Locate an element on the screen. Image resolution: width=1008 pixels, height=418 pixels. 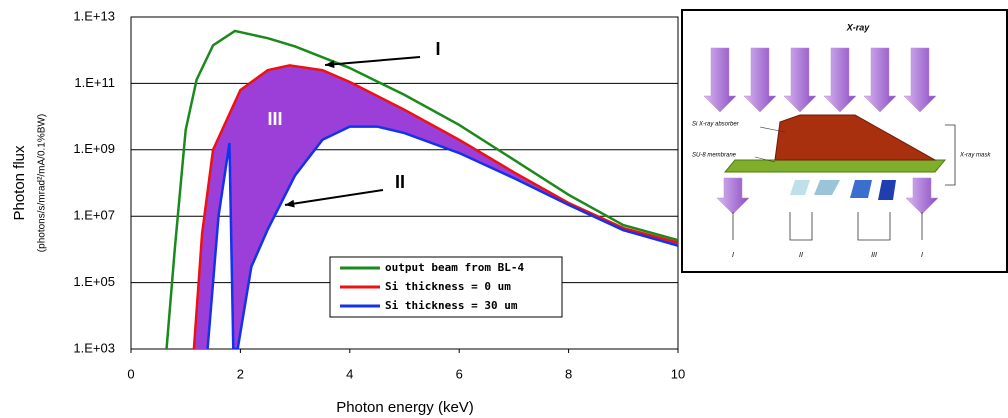
y-axis-title: Photon flux is located at coordinates (19, 183).